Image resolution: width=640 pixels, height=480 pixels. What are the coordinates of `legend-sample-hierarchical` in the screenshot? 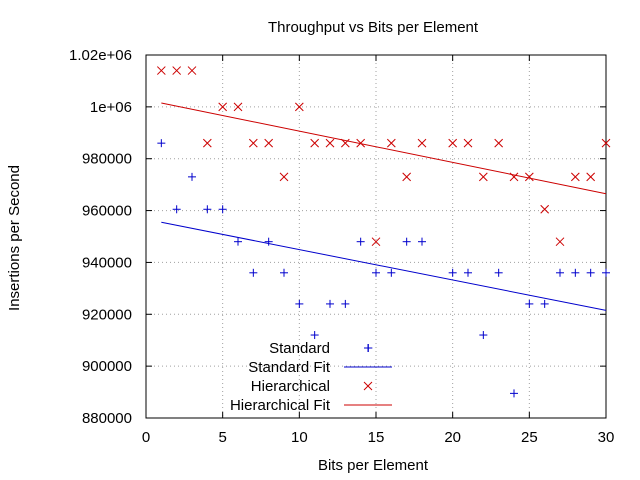 It's located at (368, 386).